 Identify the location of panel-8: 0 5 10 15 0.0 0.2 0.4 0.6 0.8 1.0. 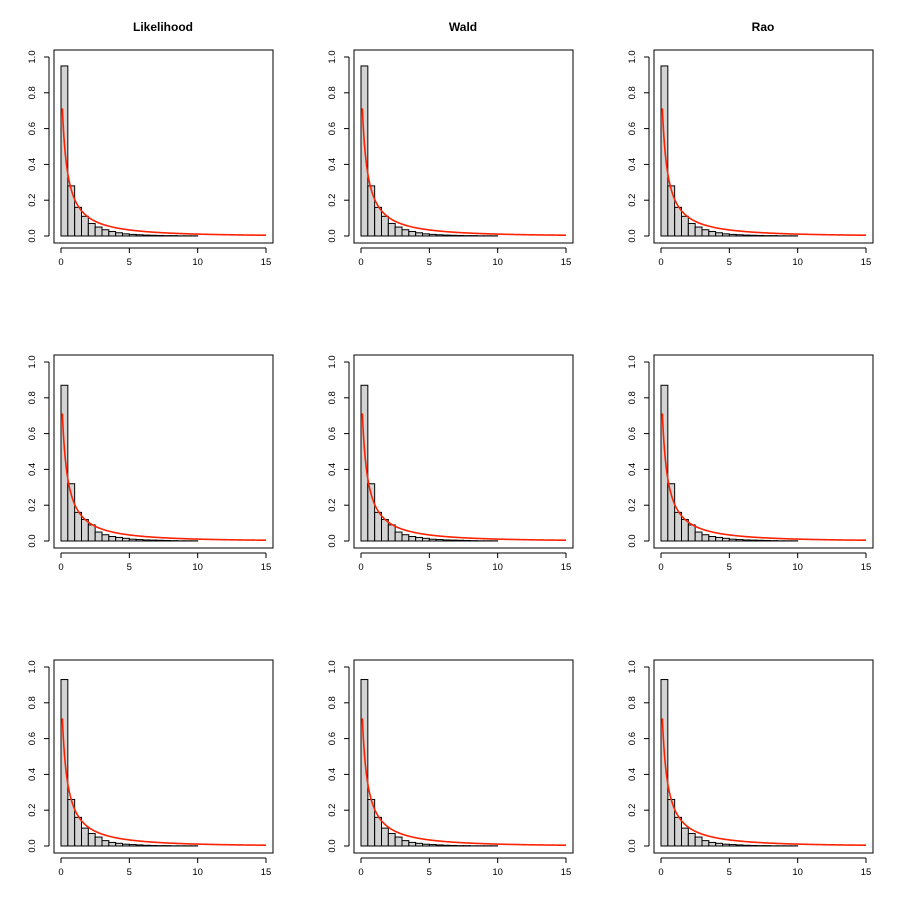
(450, 768).